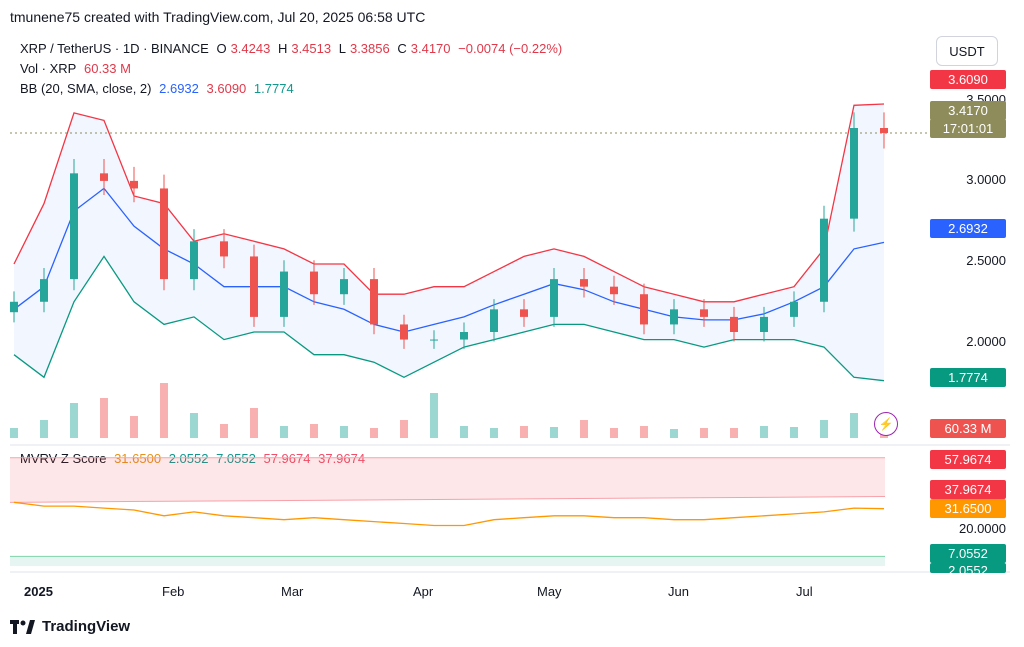 Image resolution: width=1024 pixels, height=647 pixels. What do you see at coordinates (447, 499) in the screenshot?
I see `mvrv-lower-band-line` at bounding box center [447, 499].